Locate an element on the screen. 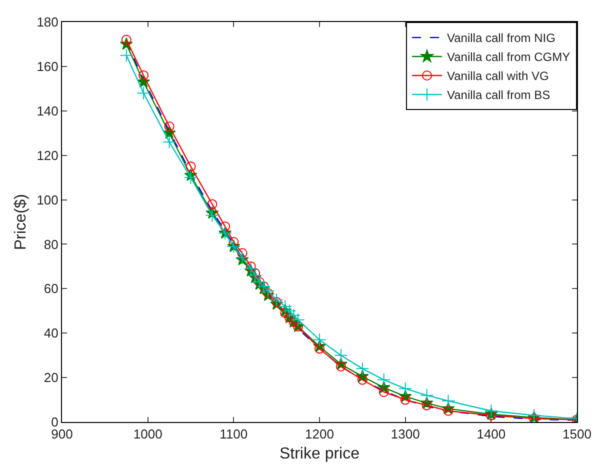 Image resolution: width=607 pixels, height=472 pixels. x-tick-label: 1100 is located at coordinates (234, 434).